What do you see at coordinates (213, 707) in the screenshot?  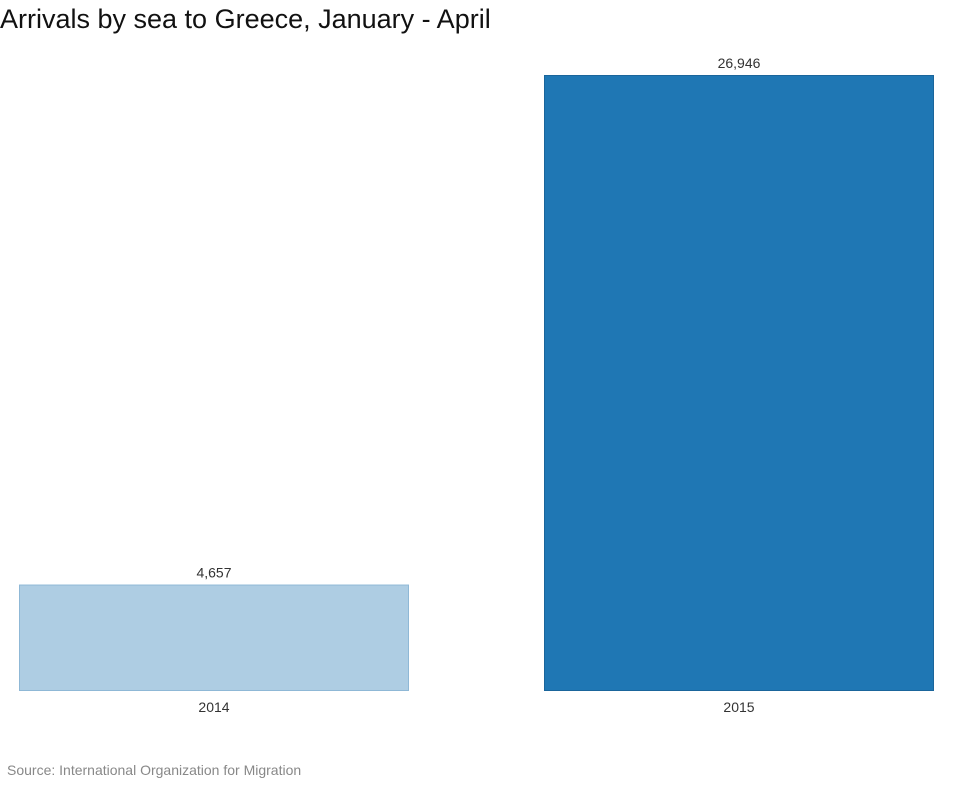 I see `x-tick-label-2014: 2014` at bounding box center [213, 707].